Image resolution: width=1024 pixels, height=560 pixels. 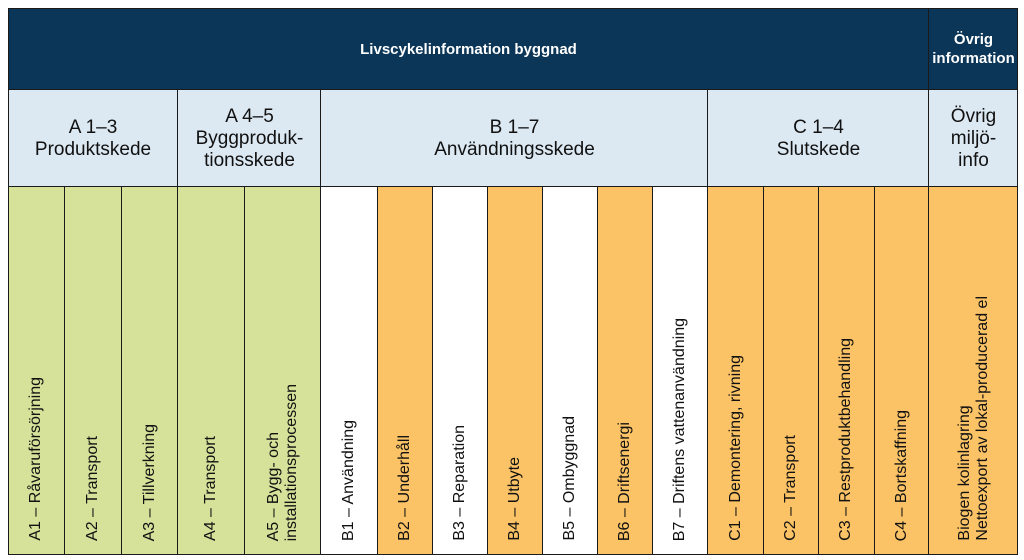 I want to click on column-b5-label: B5 – Ombyggnad, so click(x=569, y=478).